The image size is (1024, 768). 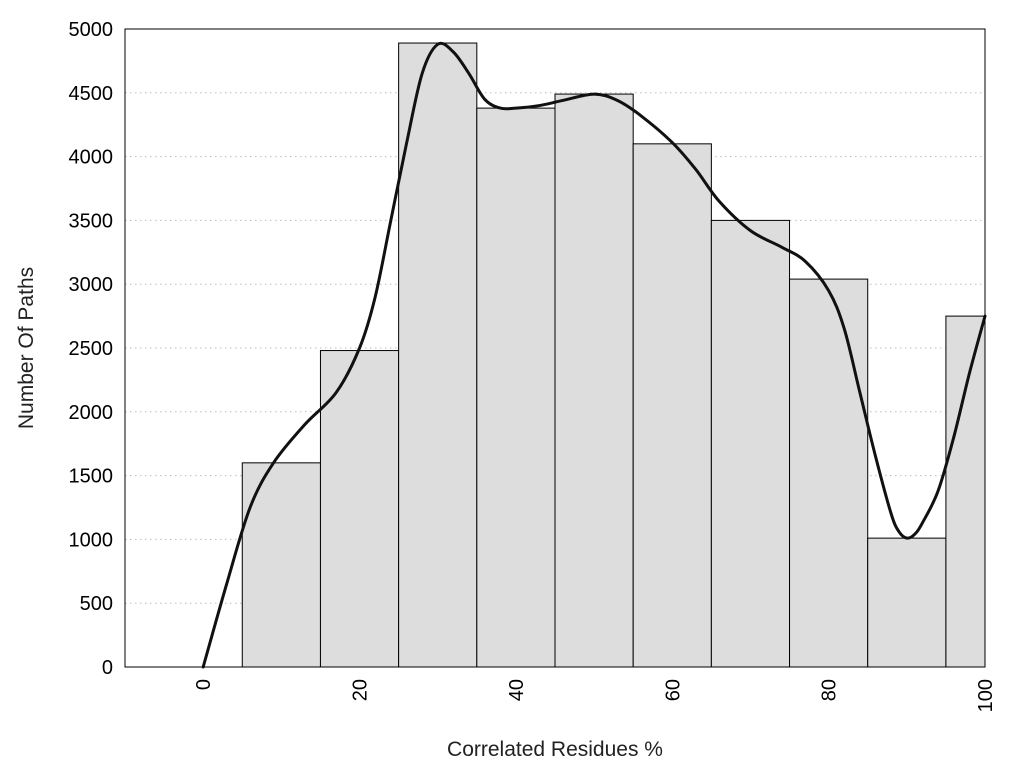 What do you see at coordinates (91, 221) in the screenshot?
I see `y-tick-label-7: 3500` at bounding box center [91, 221].